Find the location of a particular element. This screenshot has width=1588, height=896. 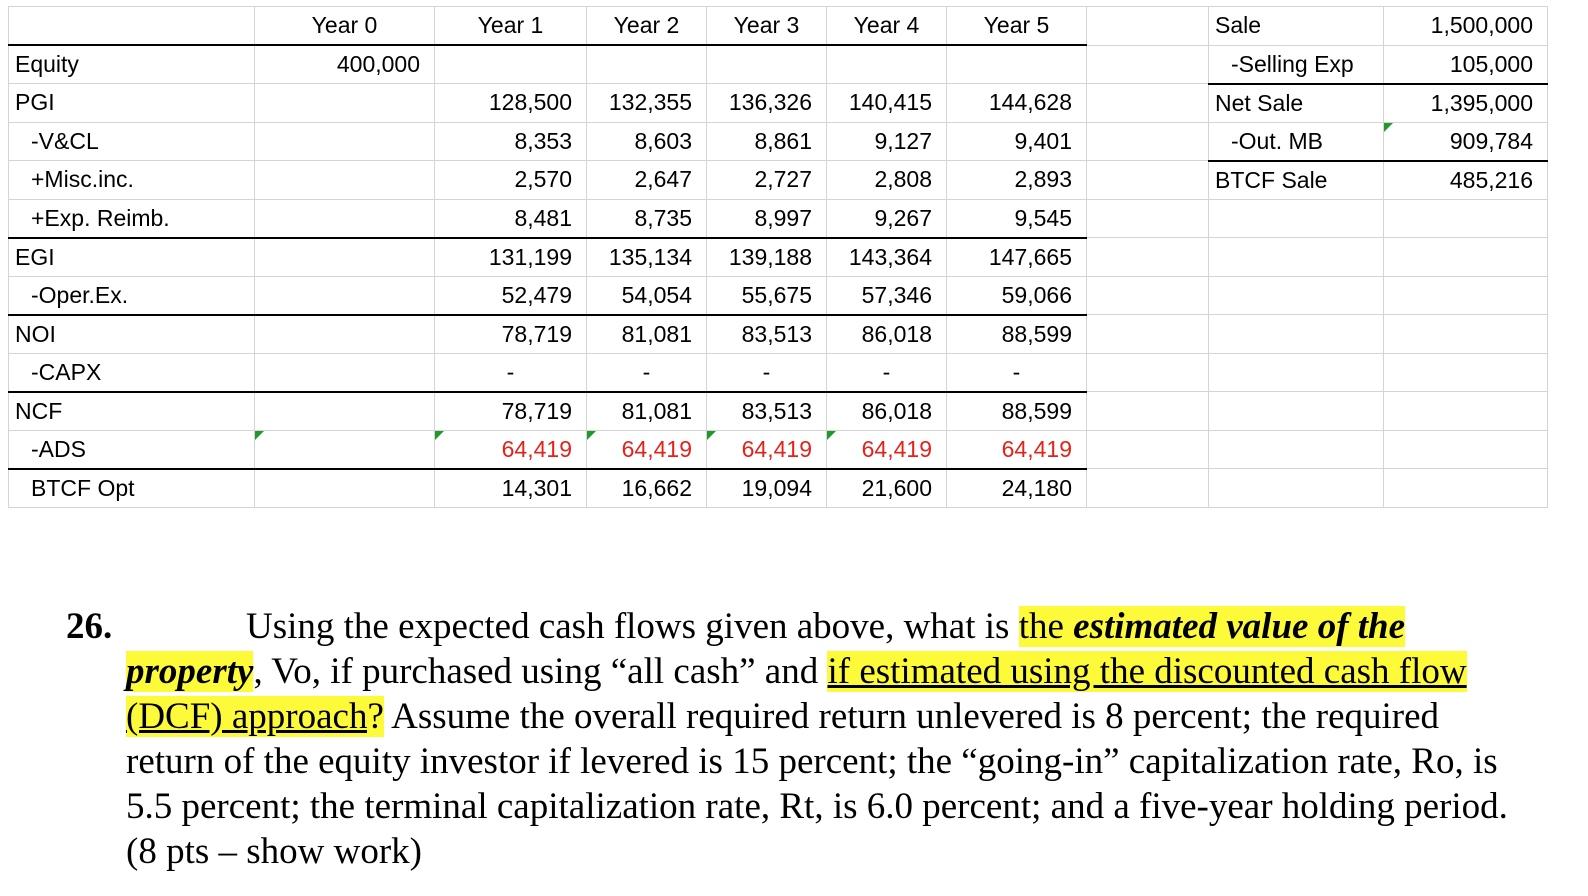

row-label: -V&CL is located at coordinates (131, 141).